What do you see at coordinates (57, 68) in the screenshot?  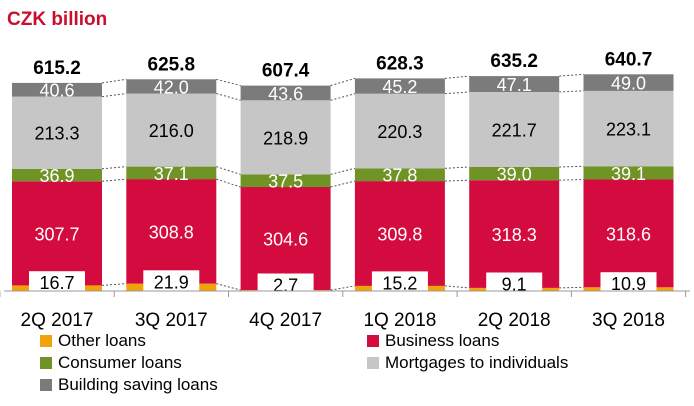 I see `total-label: 615.2` at bounding box center [57, 68].